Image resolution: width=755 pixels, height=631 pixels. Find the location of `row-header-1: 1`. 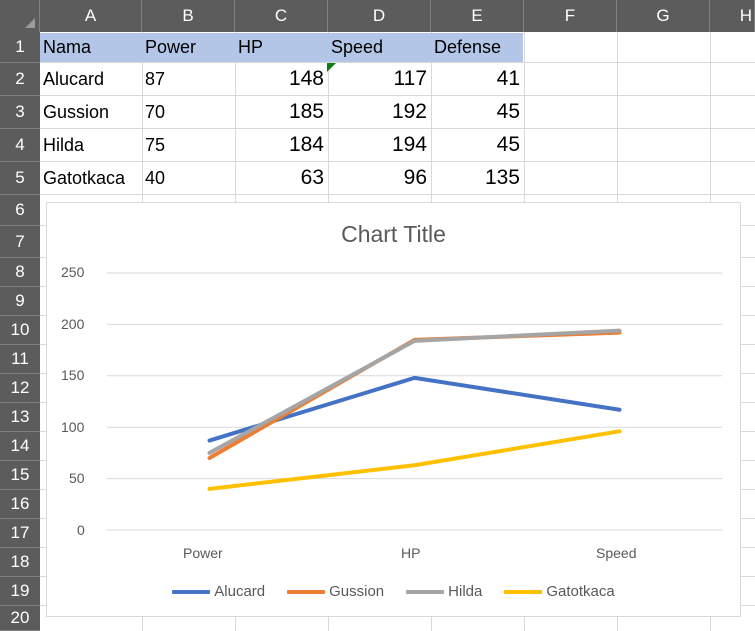

row-header-1: 1 is located at coordinates (20, 47).